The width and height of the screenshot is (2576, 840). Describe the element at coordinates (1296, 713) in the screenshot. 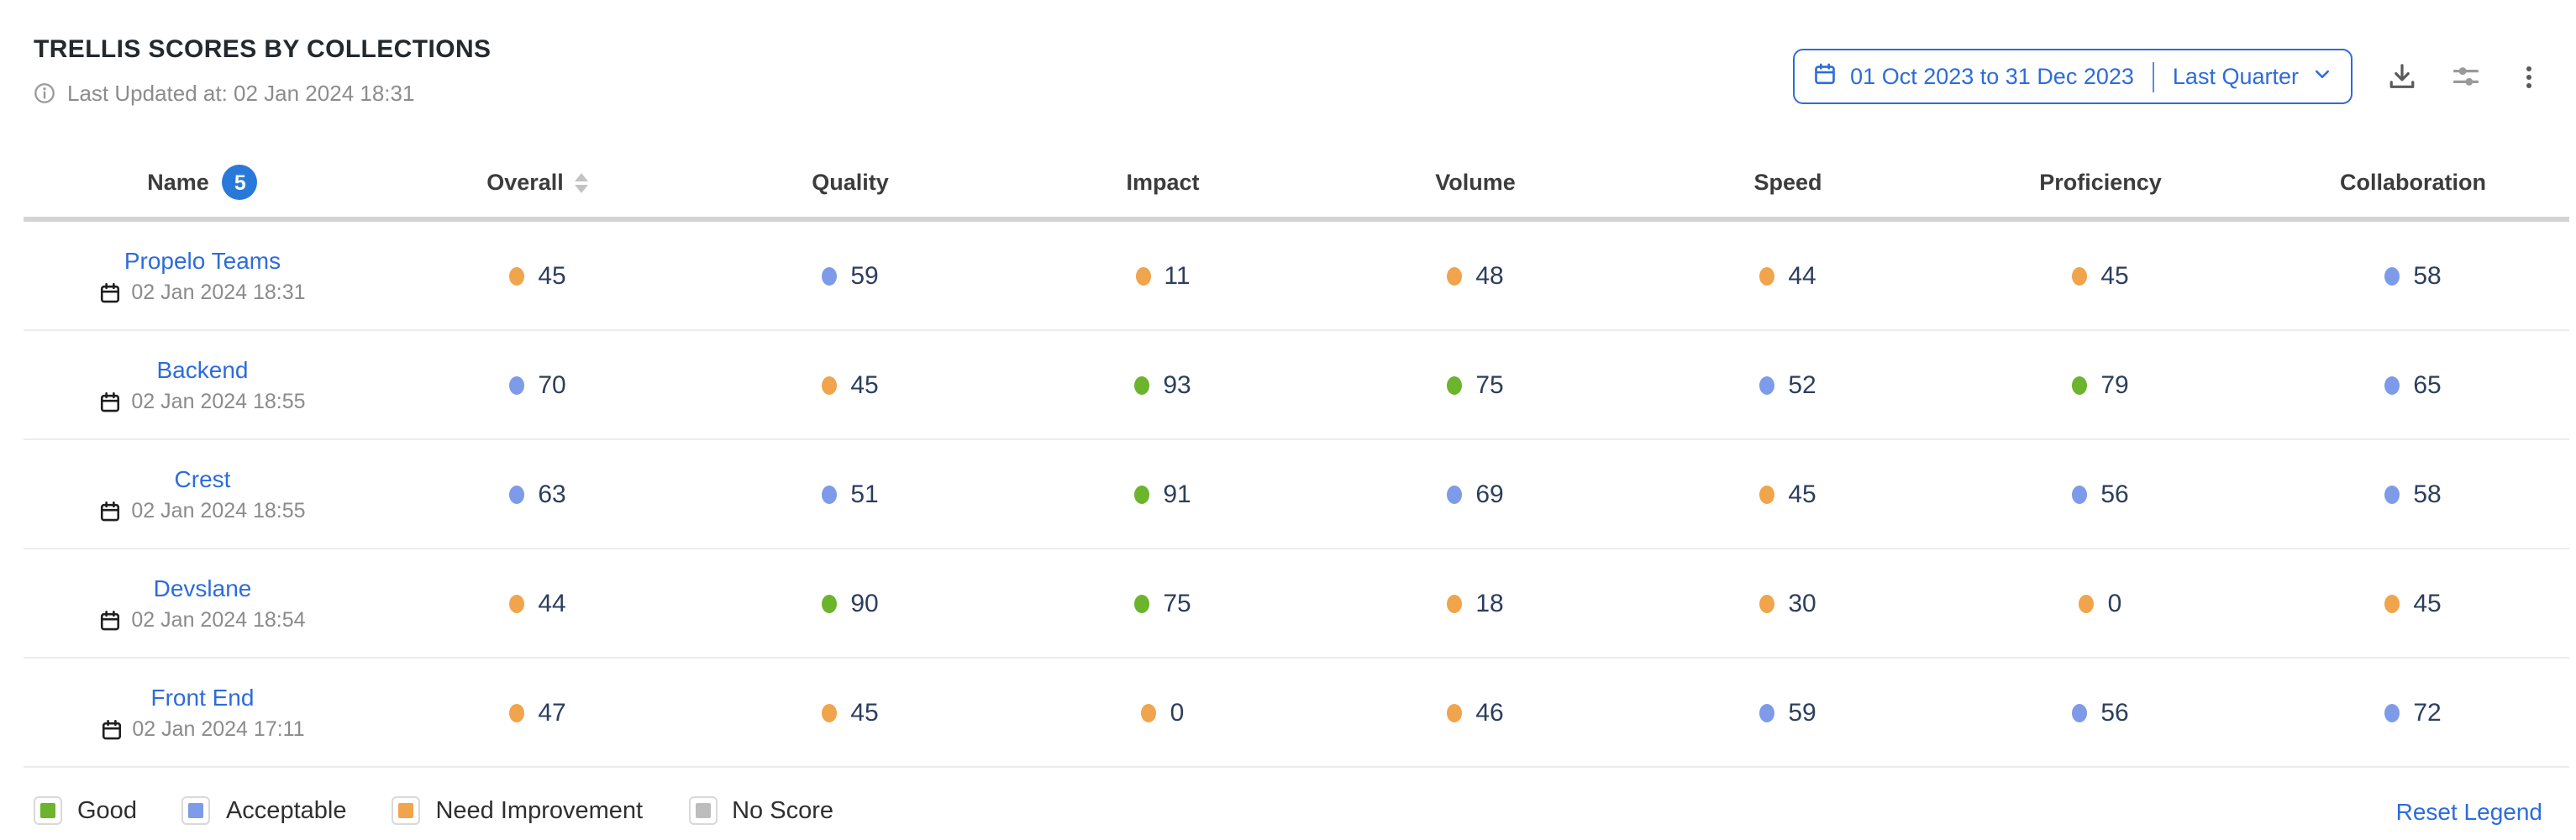

I see `table-row: Front End 02 Jan 2024 17:11 47 45 0 46 59 56 72` at that location.